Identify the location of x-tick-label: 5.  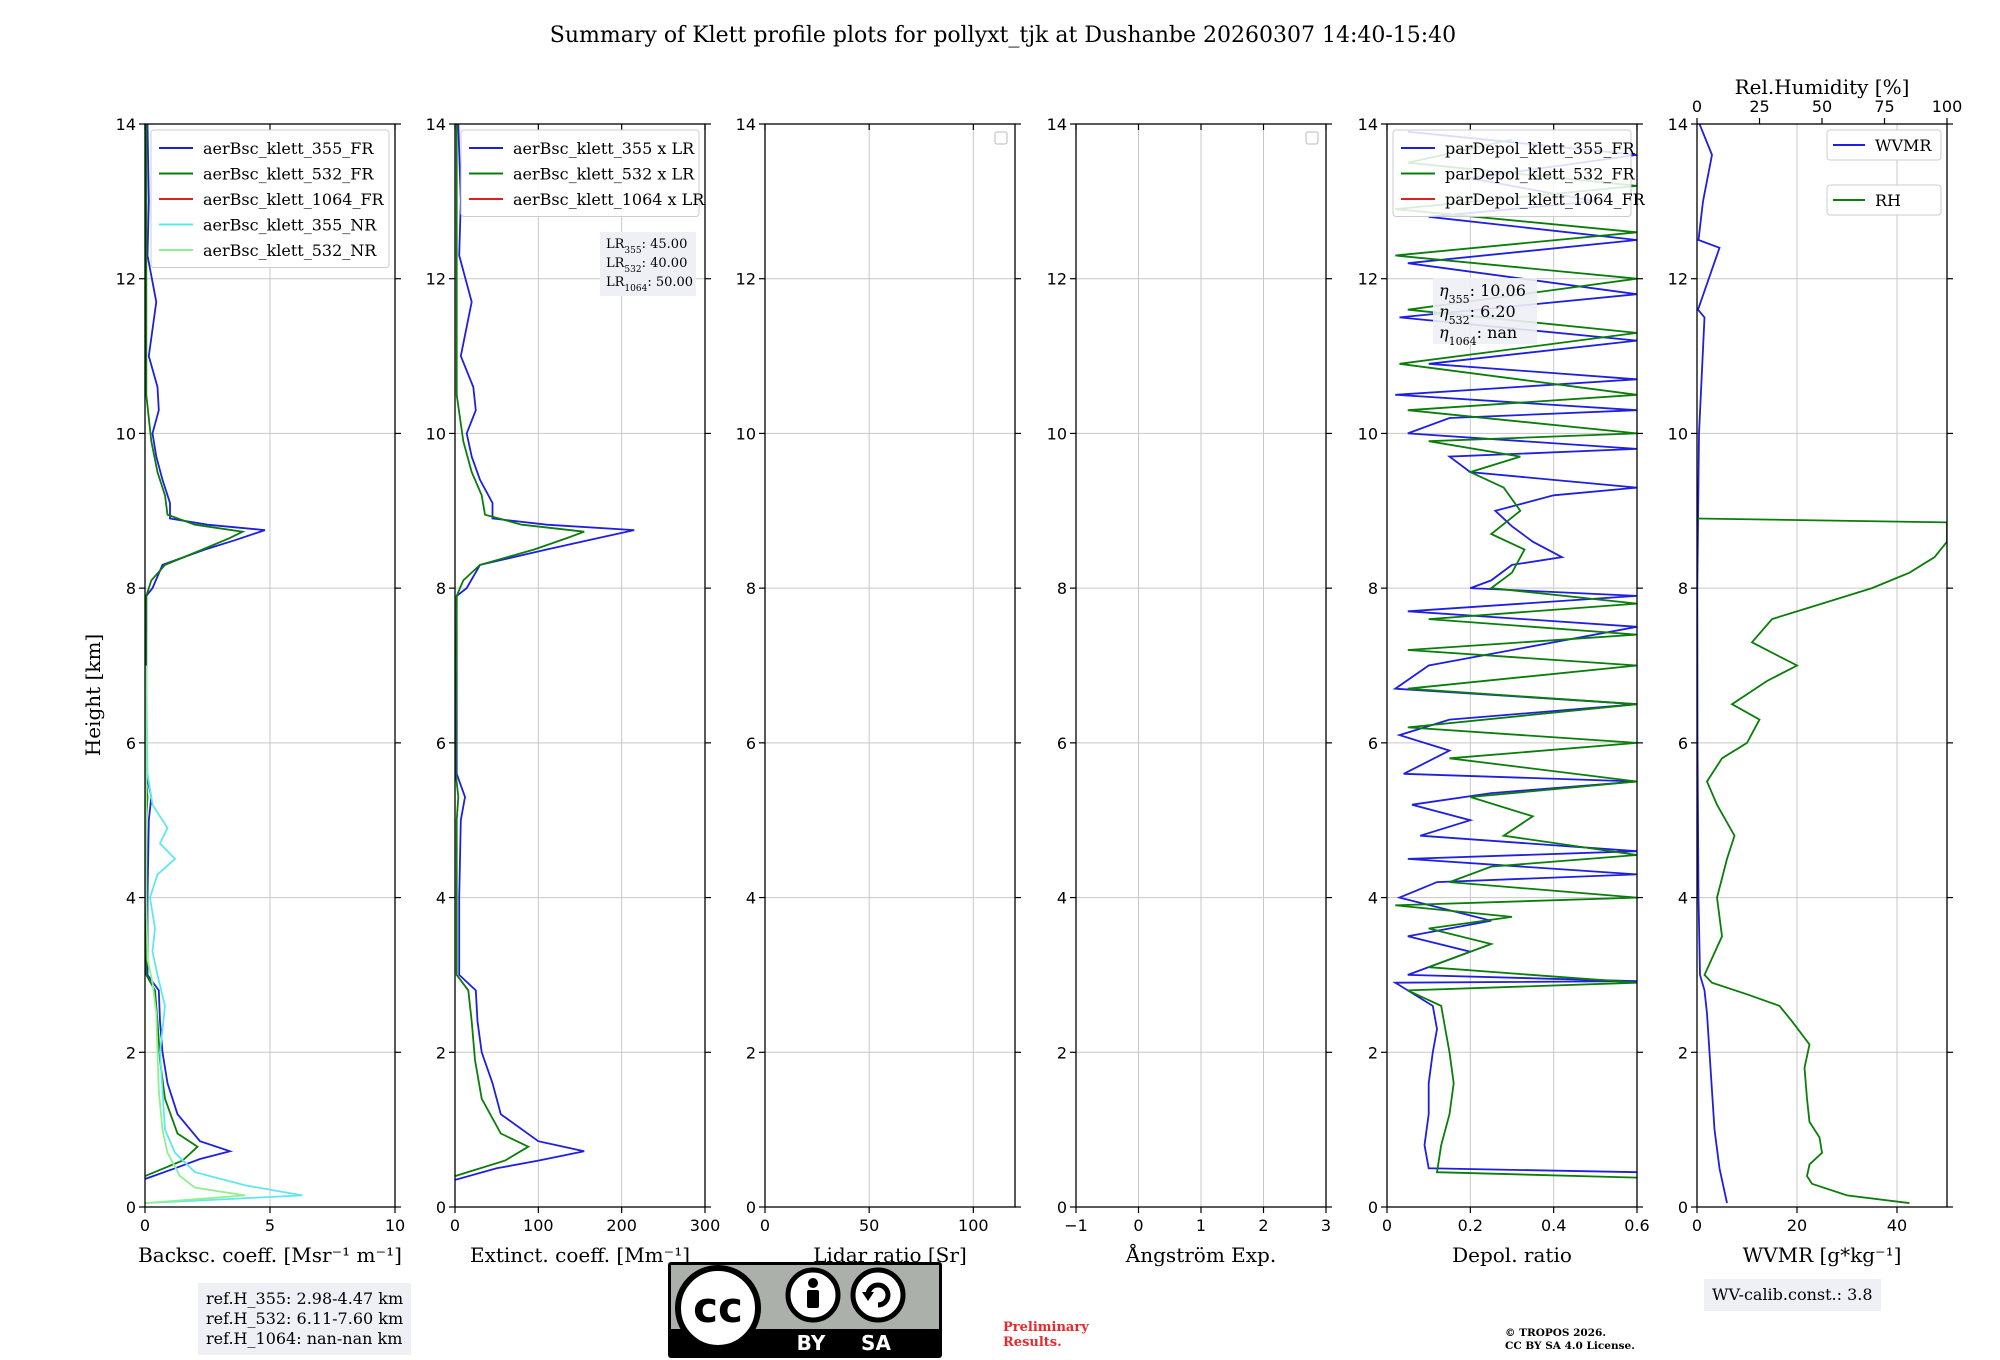
(270, 1225).